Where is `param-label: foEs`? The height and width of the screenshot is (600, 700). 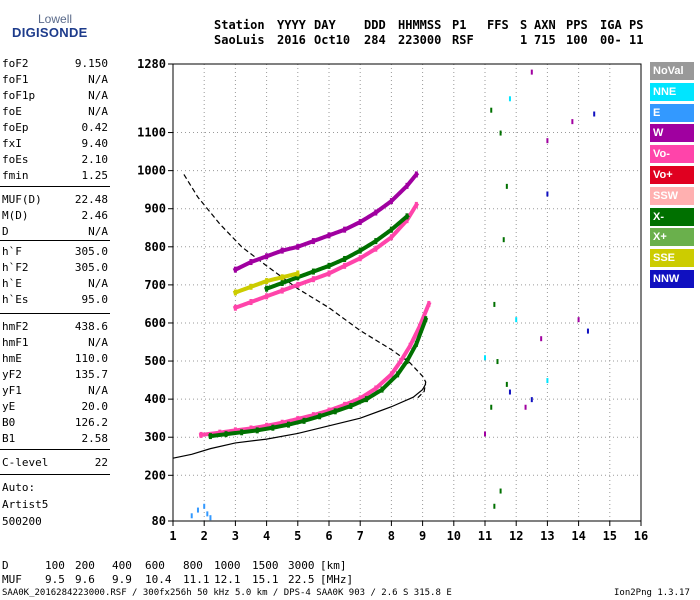
param-label: foEs is located at coordinates (15, 159).